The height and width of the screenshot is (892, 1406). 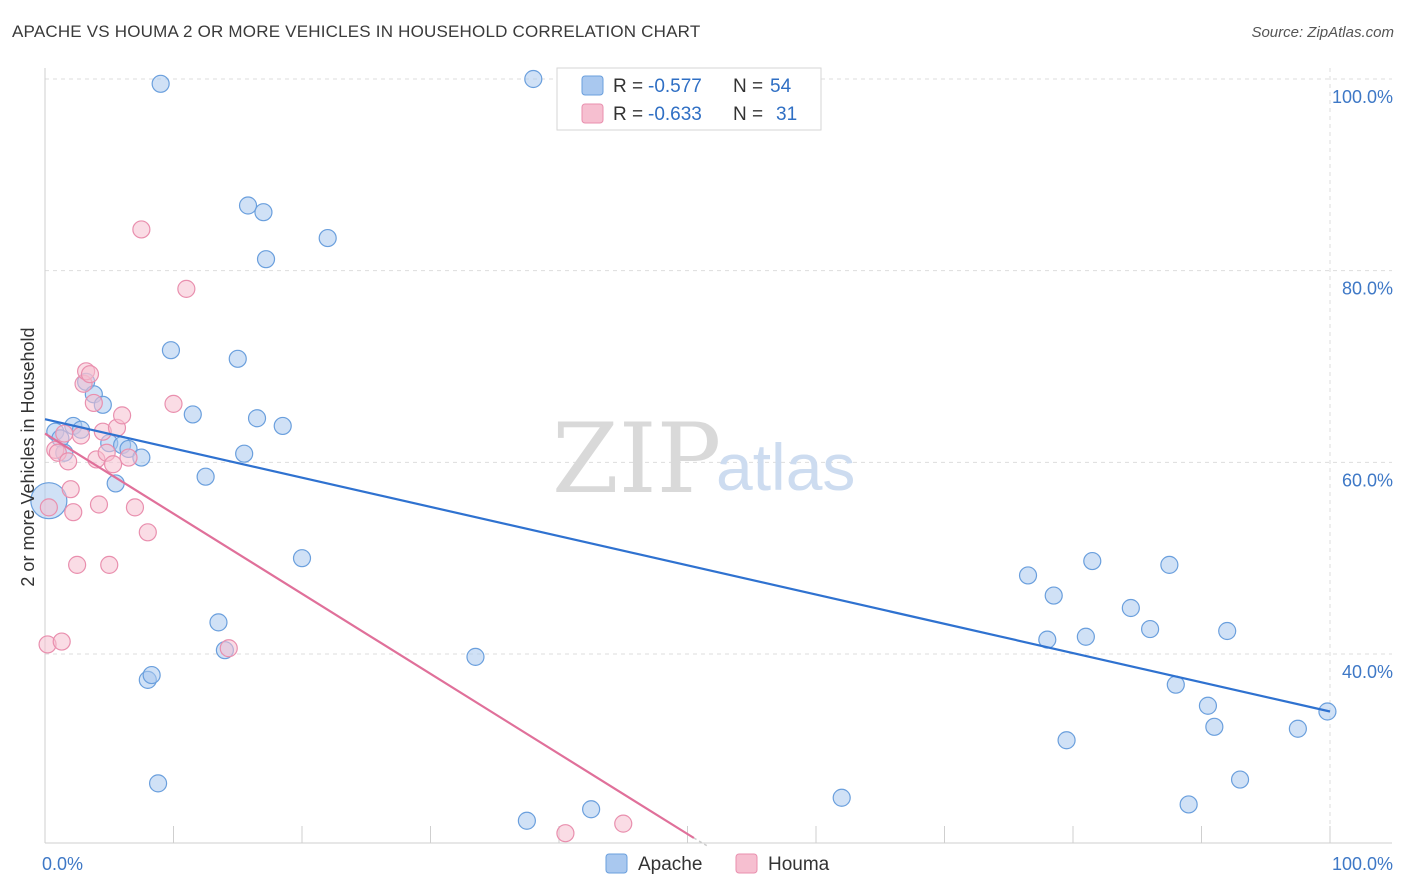 I want to click on series-legend-houma-label: Houma, so click(x=799, y=864).